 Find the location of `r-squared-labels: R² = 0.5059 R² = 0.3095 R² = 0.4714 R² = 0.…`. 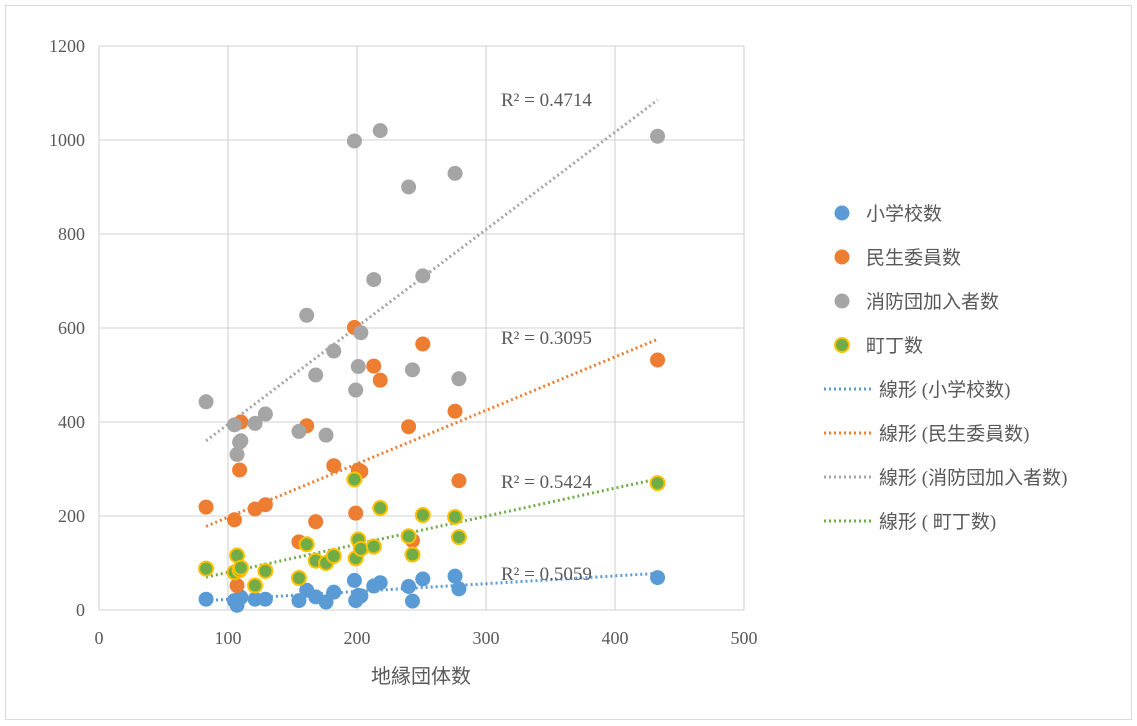

r-squared-labels: R² = 0.5059 R² = 0.3095 R² = 0.4714 R² = 0.… is located at coordinates (546, 337).